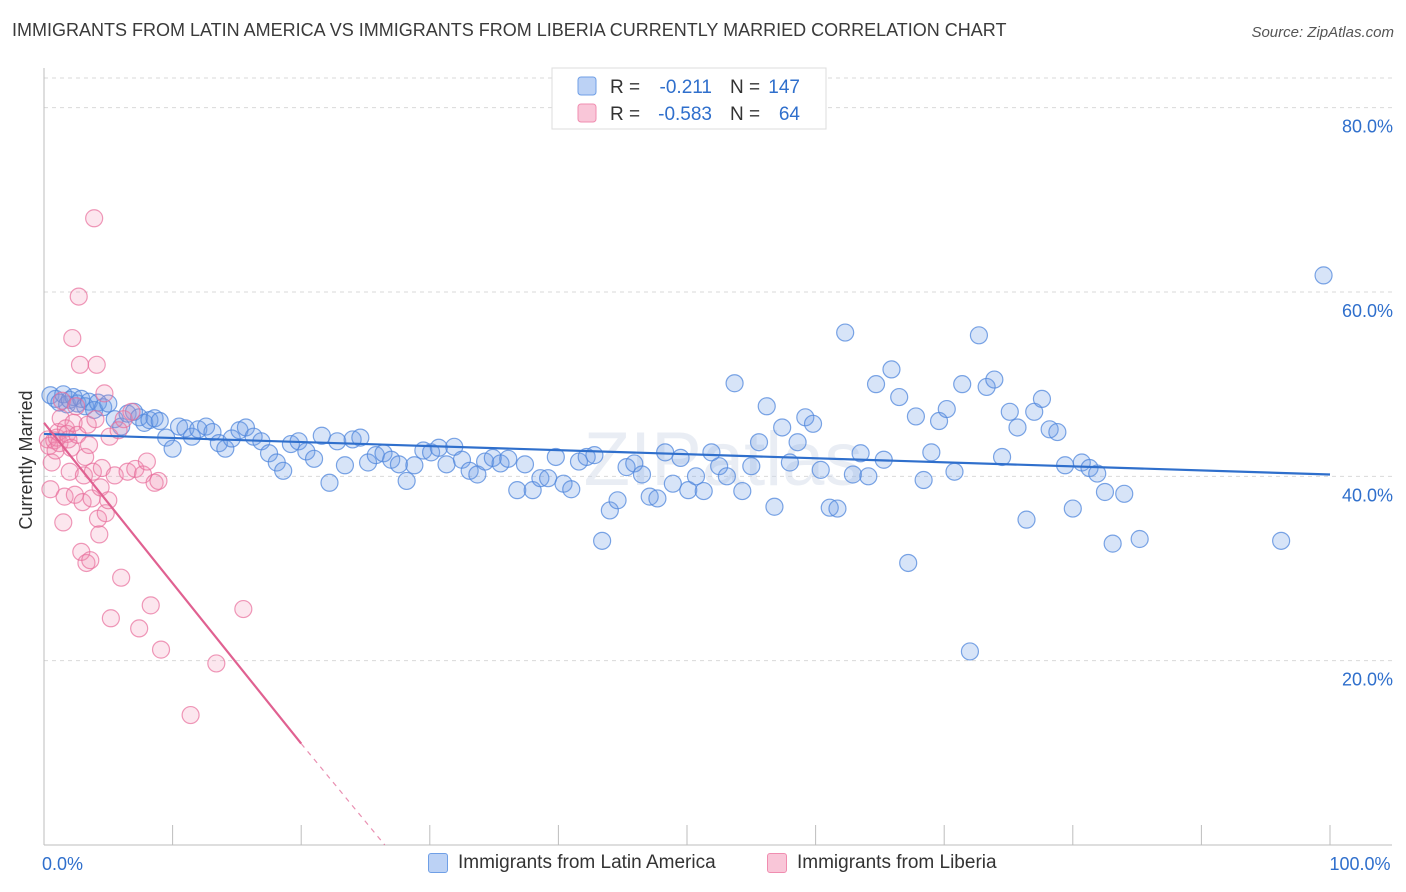 Image resolution: width=1406 pixels, height=892 pixels. I want to click on legend-item-liberia: Immigrants from Liberia, so click(882, 863).